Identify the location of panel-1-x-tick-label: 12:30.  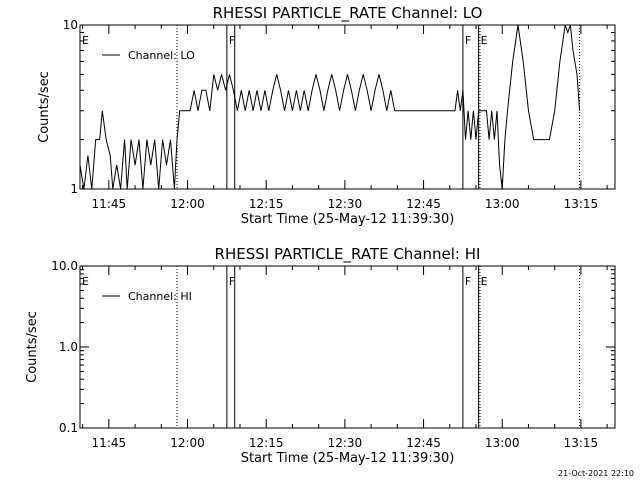
(345, 204).